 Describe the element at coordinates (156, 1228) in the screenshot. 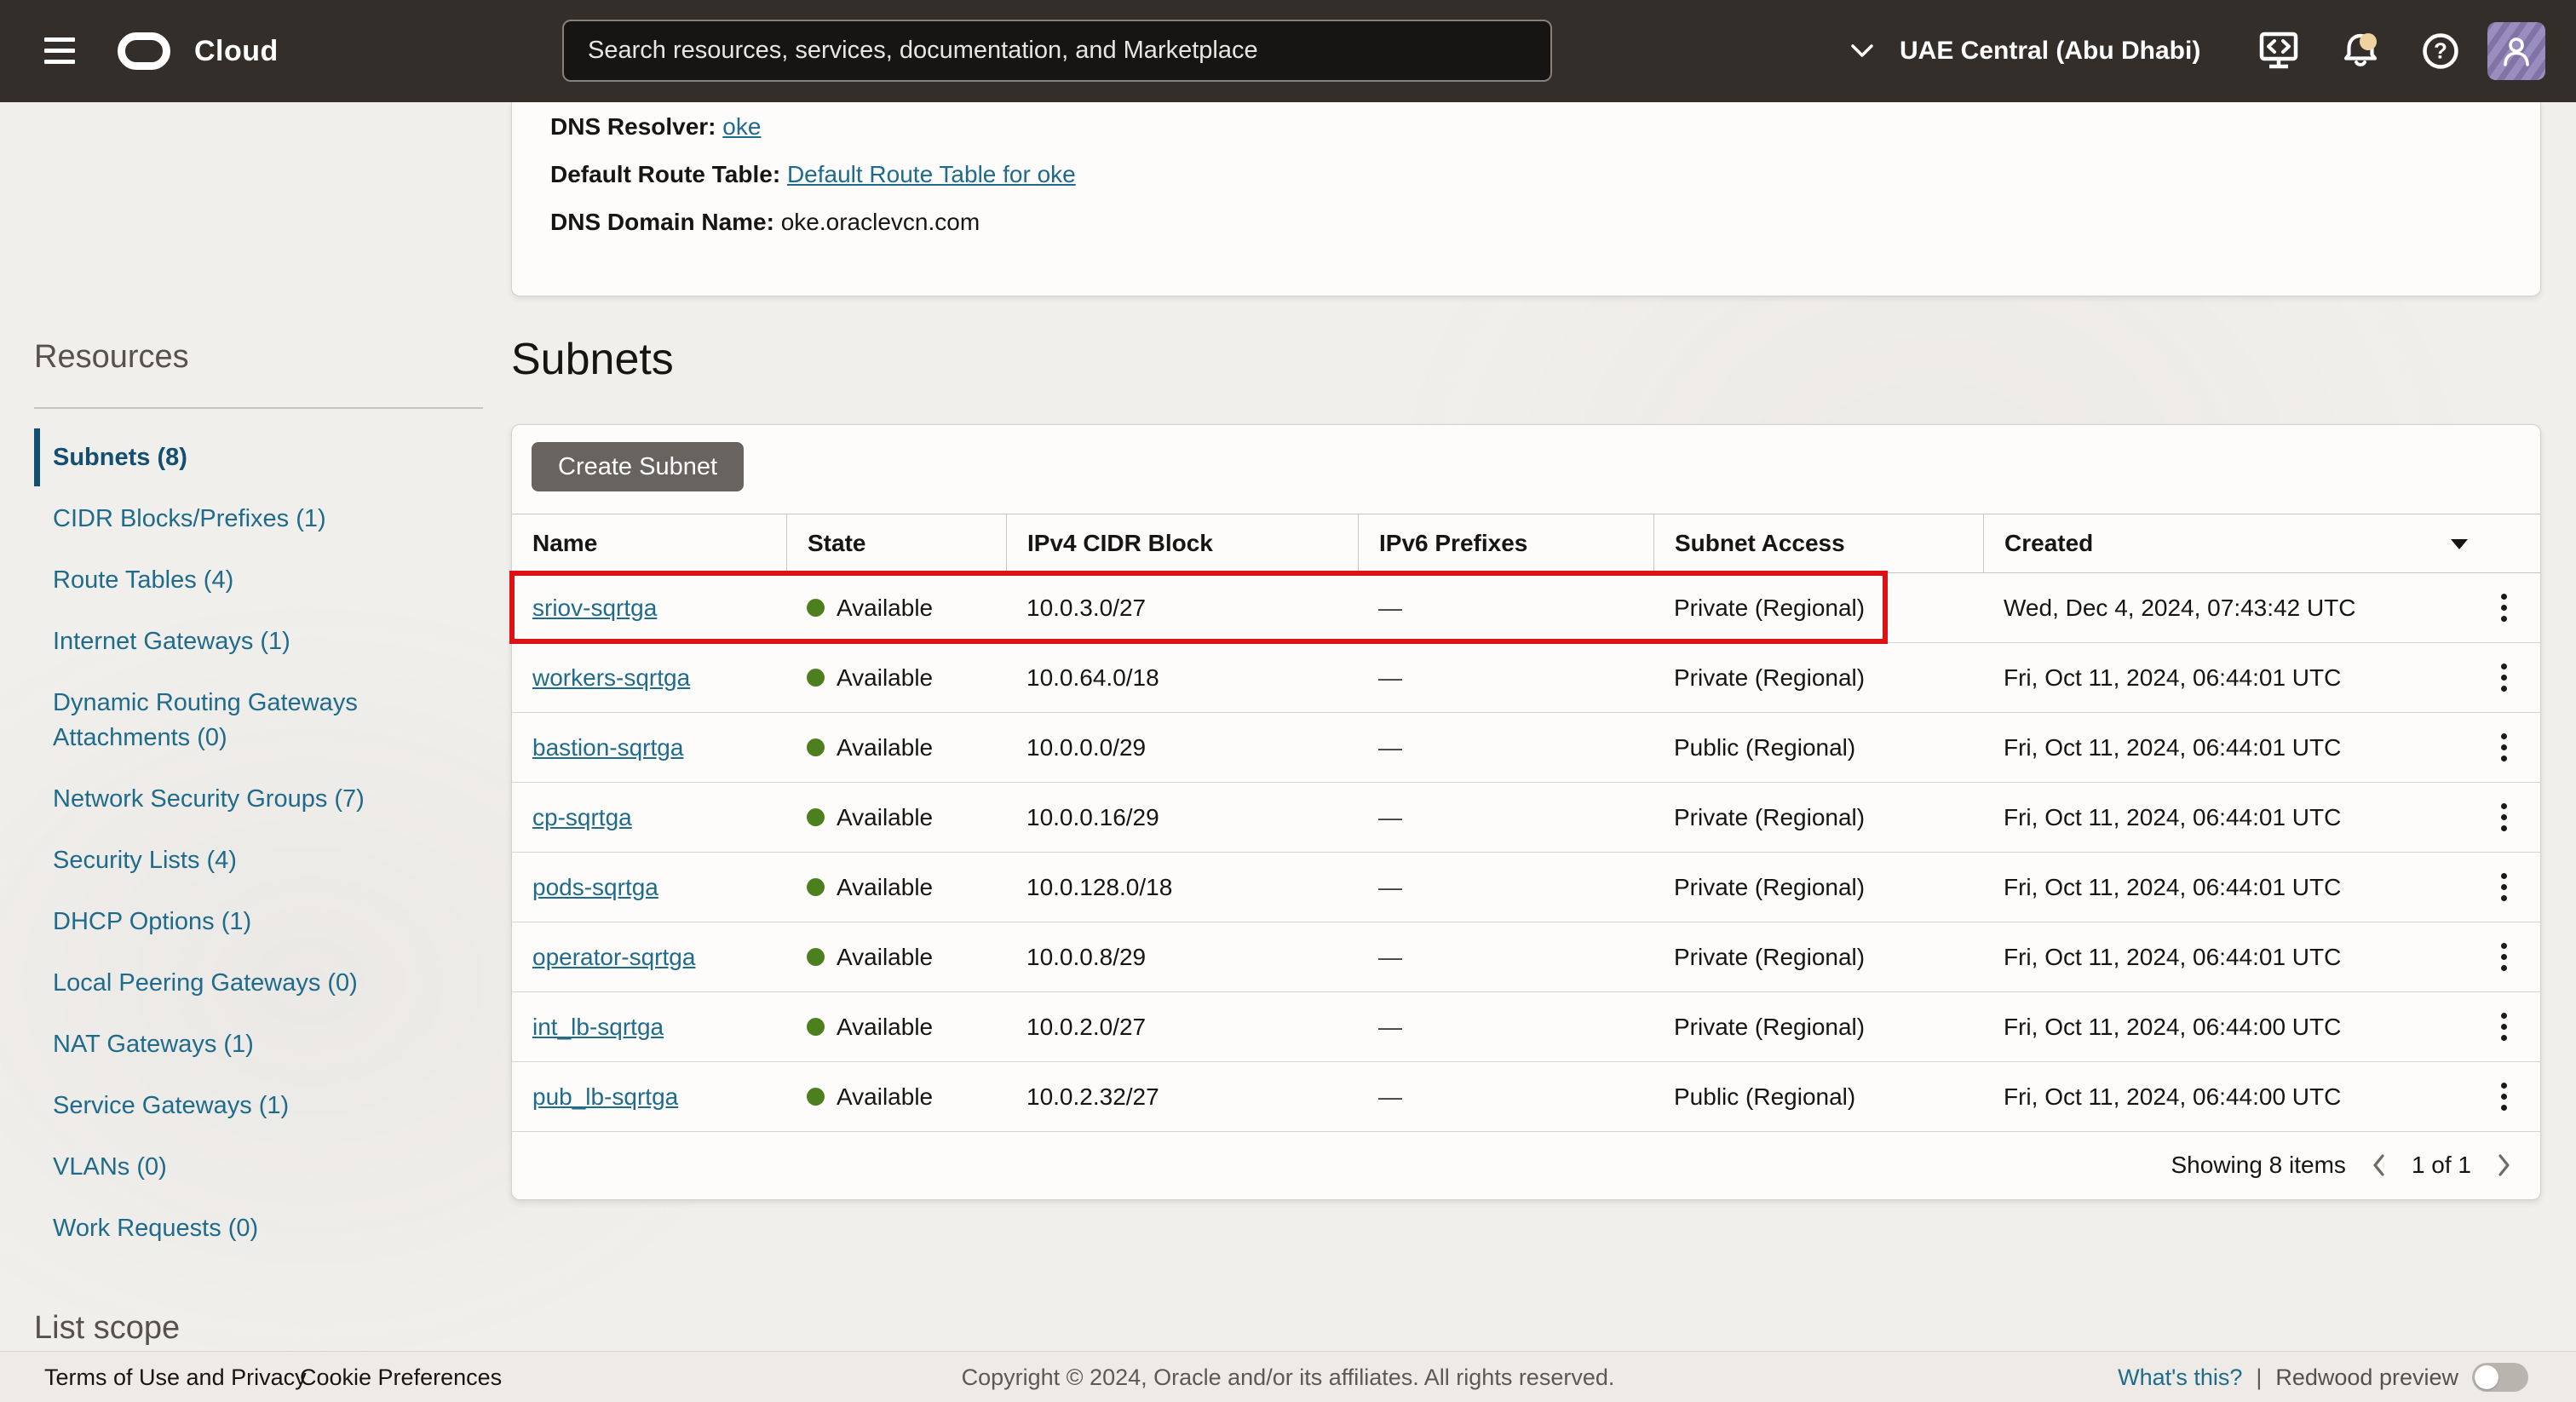

I see `sidebar-item-link: Work Requests (0)` at that location.